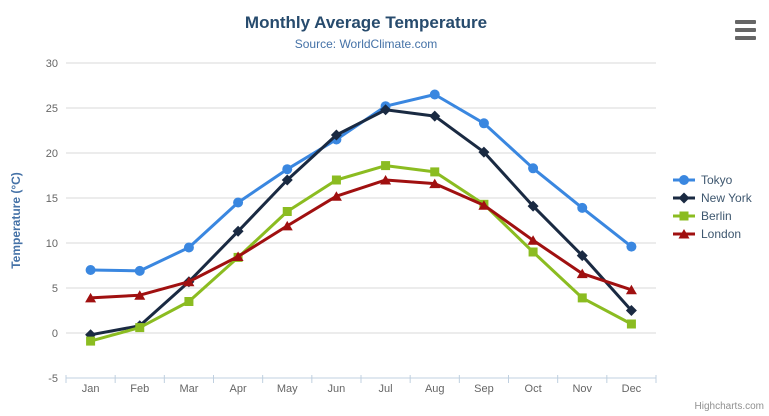 This screenshot has height=416, width=769. What do you see at coordinates (16, 220) in the screenshot?
I see `y-axis-title: Temperature (°C)` at bounding box center [16, 220].